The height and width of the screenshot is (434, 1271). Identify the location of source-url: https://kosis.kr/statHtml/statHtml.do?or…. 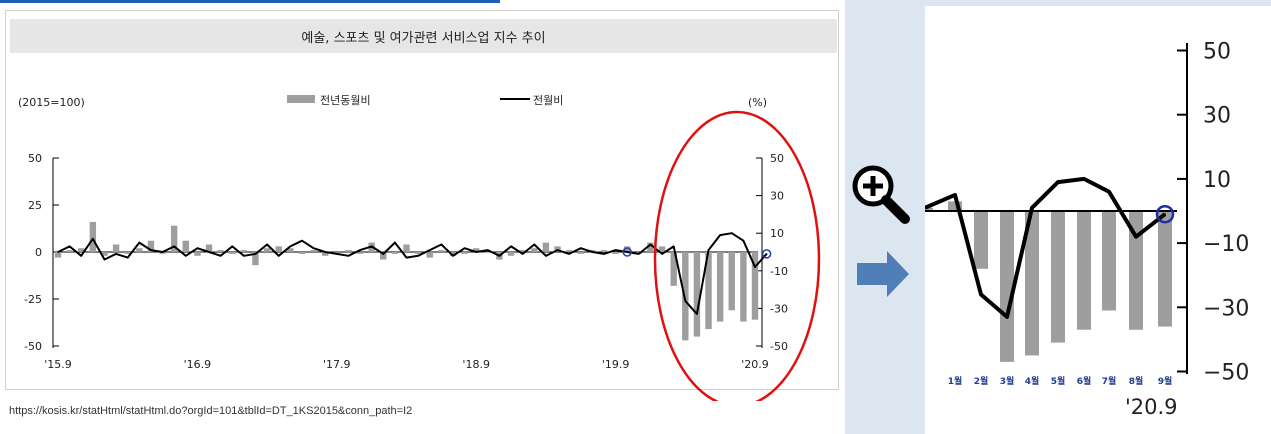
(211, 411).